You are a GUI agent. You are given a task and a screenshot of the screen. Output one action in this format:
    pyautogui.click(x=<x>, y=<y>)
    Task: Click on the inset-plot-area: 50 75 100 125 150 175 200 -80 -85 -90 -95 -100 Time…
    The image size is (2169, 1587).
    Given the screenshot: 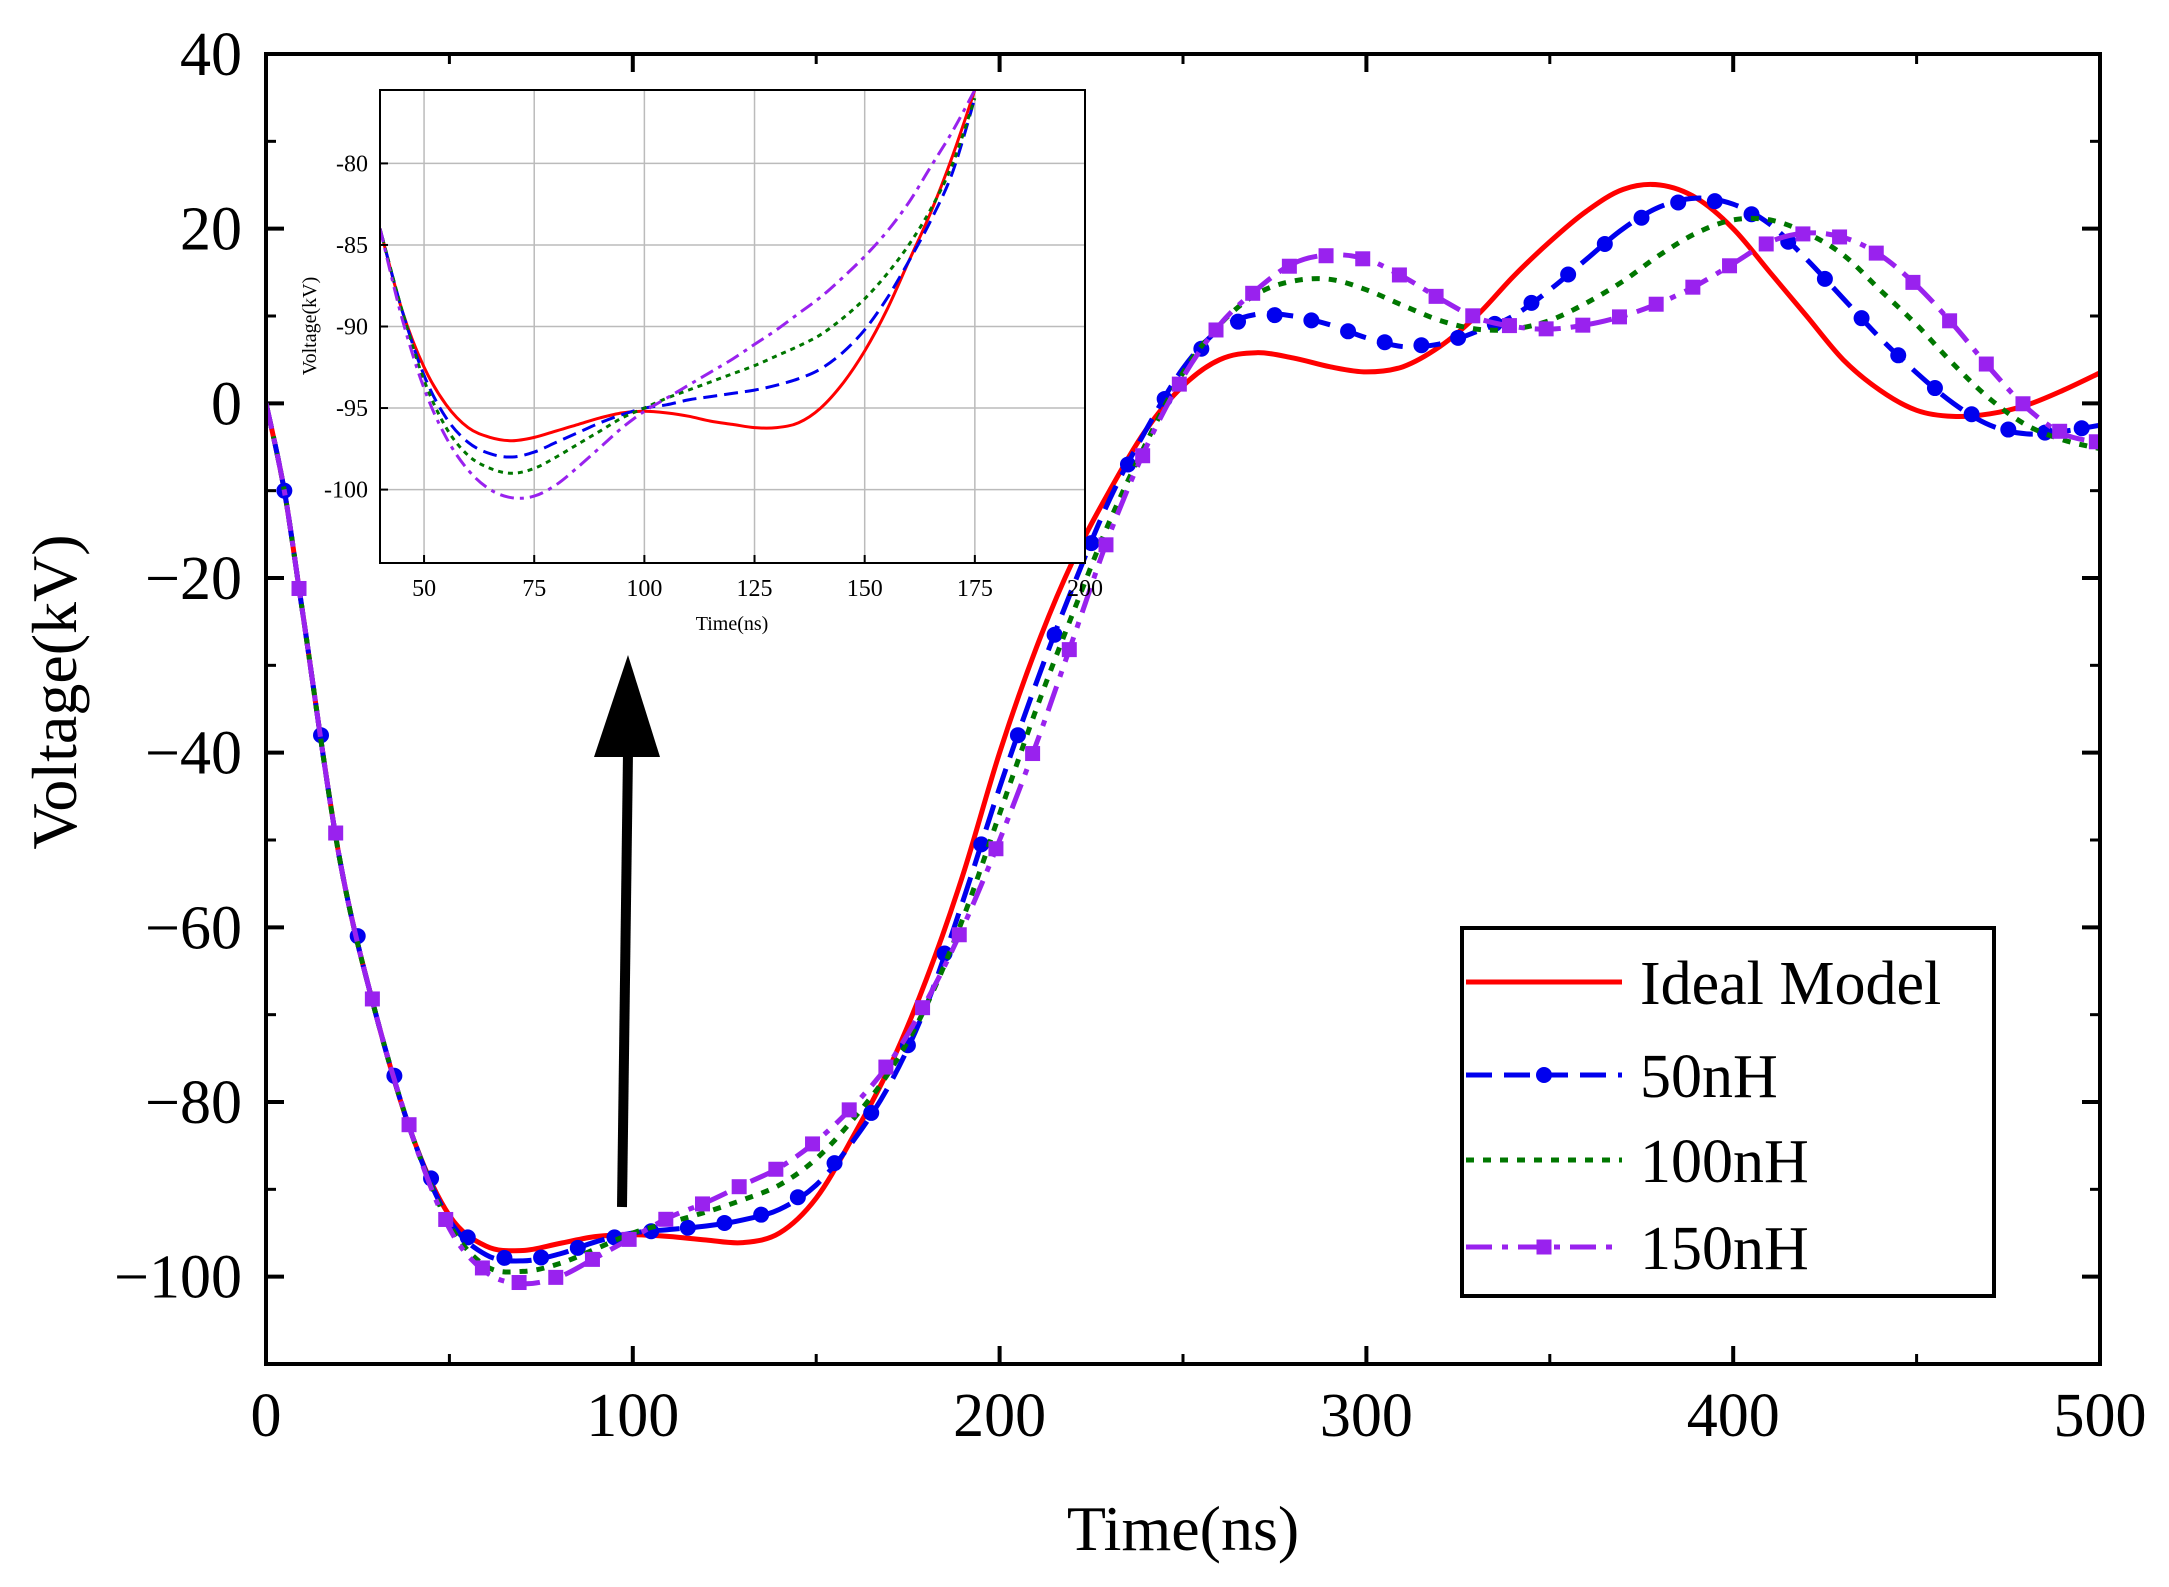 What is the action you would take?
    pyautogui.click(x=701, y=362)
    